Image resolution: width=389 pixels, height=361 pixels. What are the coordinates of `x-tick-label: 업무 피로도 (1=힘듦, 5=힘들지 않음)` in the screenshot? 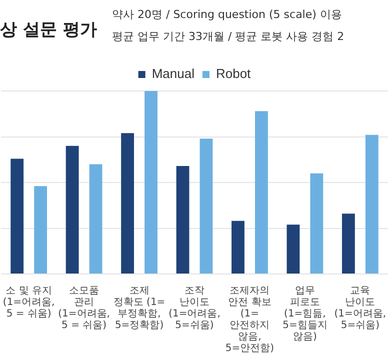 It's located at (305, 313).